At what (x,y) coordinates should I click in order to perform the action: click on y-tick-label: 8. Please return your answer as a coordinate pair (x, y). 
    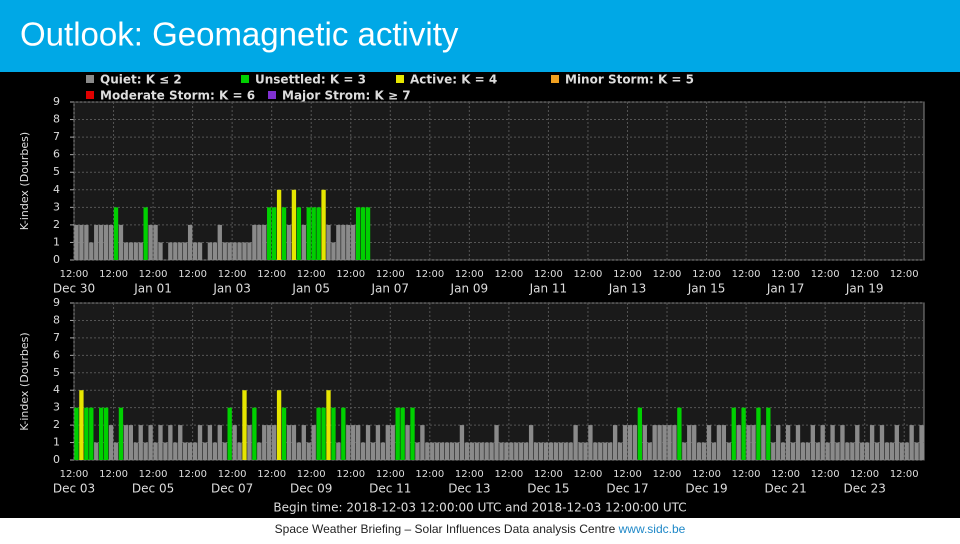
    Looking at the image, I should click on (56, 119).